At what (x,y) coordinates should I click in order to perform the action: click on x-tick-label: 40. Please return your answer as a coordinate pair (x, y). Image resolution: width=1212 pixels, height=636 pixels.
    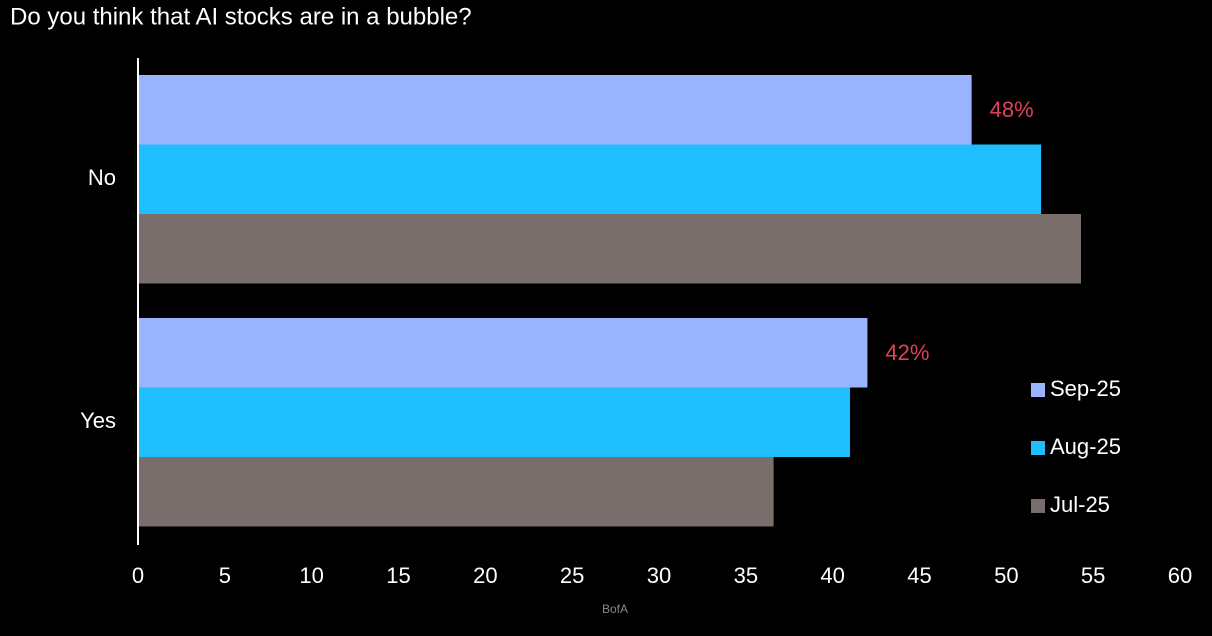
    Looking at the image, I should click on (832, 575).